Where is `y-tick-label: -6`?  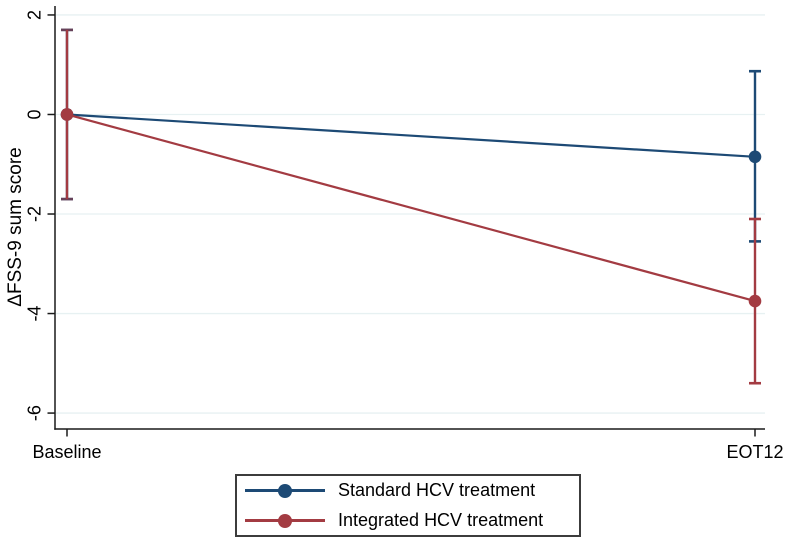 y-tick-label: -6 is located at coordinates (35, 413).